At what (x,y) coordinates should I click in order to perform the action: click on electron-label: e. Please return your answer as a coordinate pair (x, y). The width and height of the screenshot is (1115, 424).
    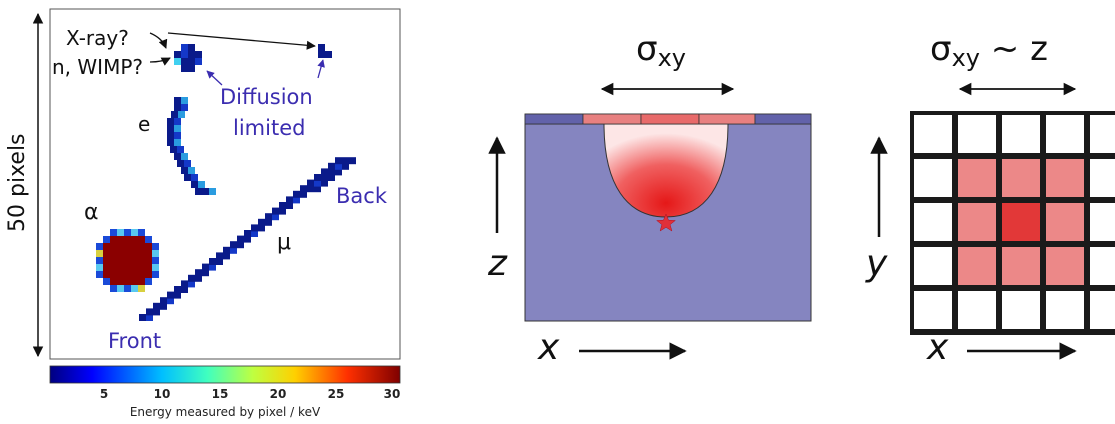
    Looking at the image, I should click on (144, 124).